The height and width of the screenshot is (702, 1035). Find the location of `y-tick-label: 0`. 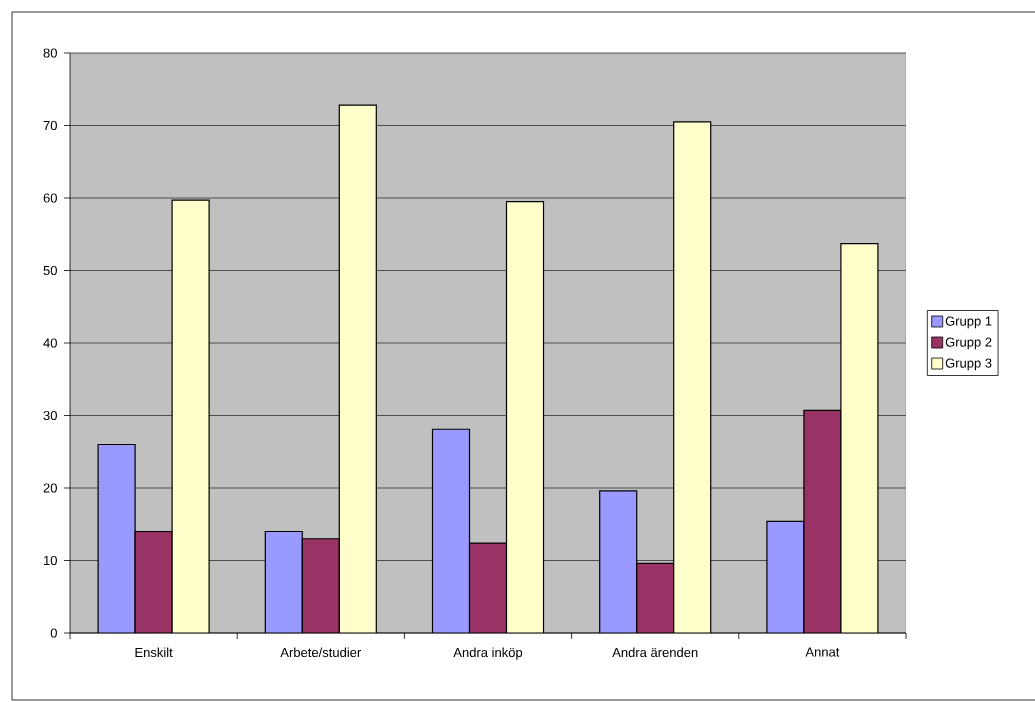

y-tick-label: 0 is located at coordinates (53, 633).